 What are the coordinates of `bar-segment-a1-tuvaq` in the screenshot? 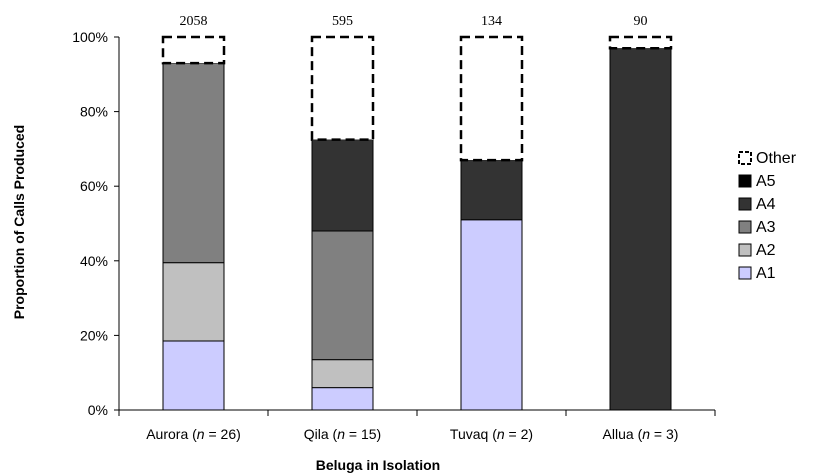 It's located at (491, 315).